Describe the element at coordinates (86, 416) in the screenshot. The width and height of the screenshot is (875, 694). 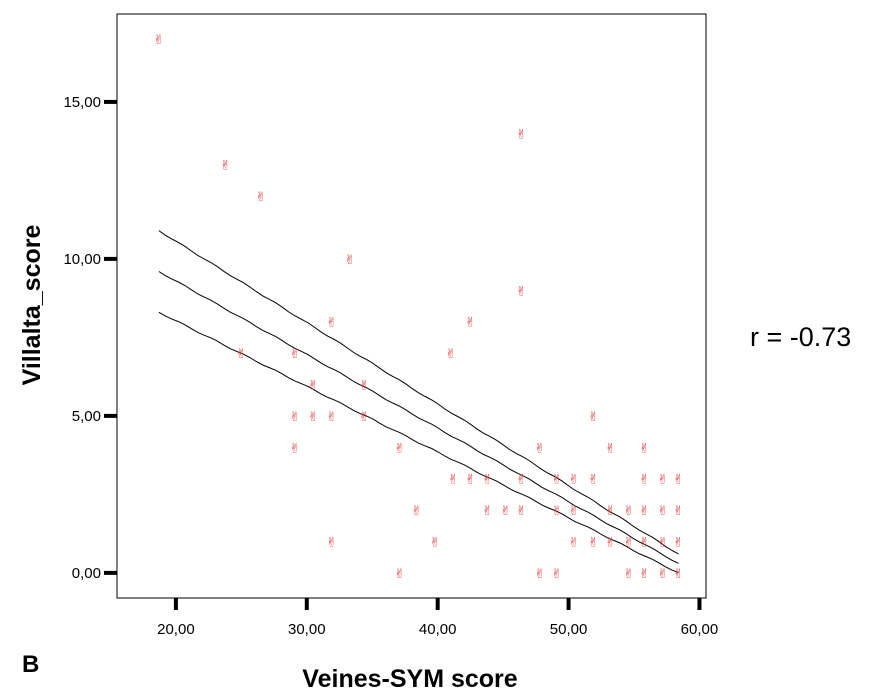
I see `y-tick-label: 5,00` at that location.